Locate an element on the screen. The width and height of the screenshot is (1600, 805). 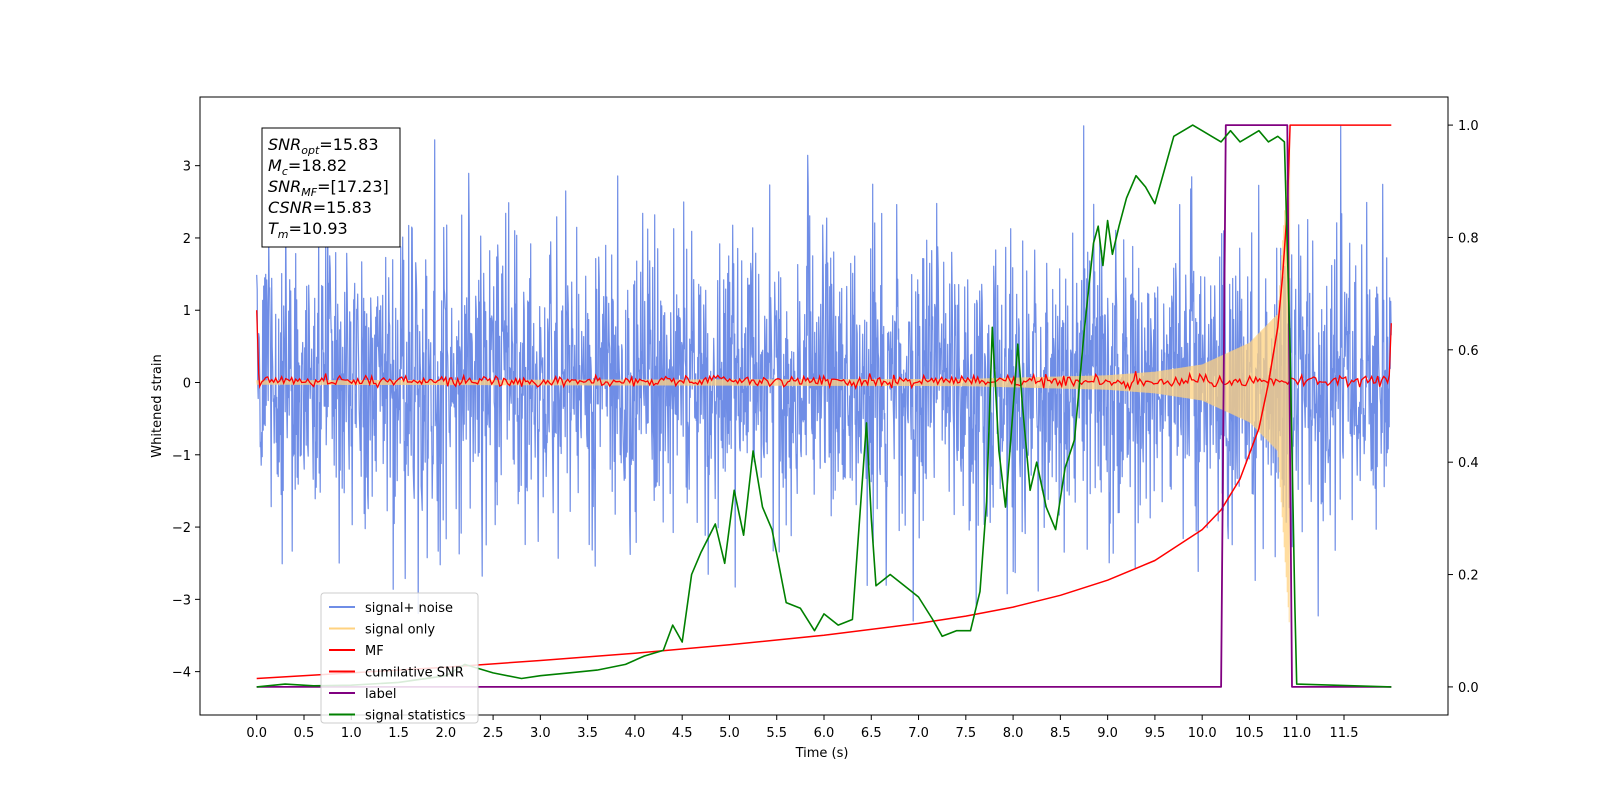
stat-line: Mc=18.82 is located at coordinates (307, 167).